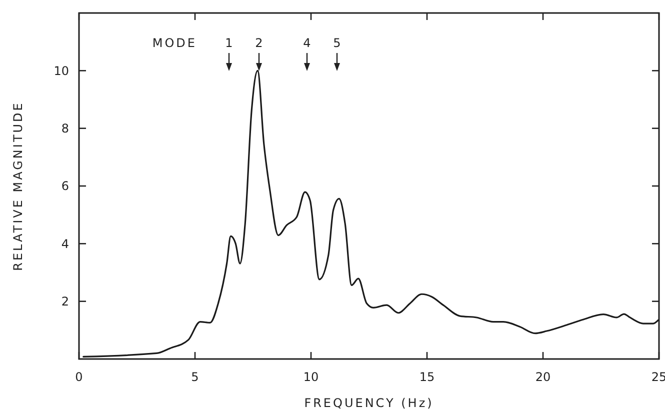  Describe the element at coordinates (337, 43) in the screenshot. I see `annotation: 5` at that location.